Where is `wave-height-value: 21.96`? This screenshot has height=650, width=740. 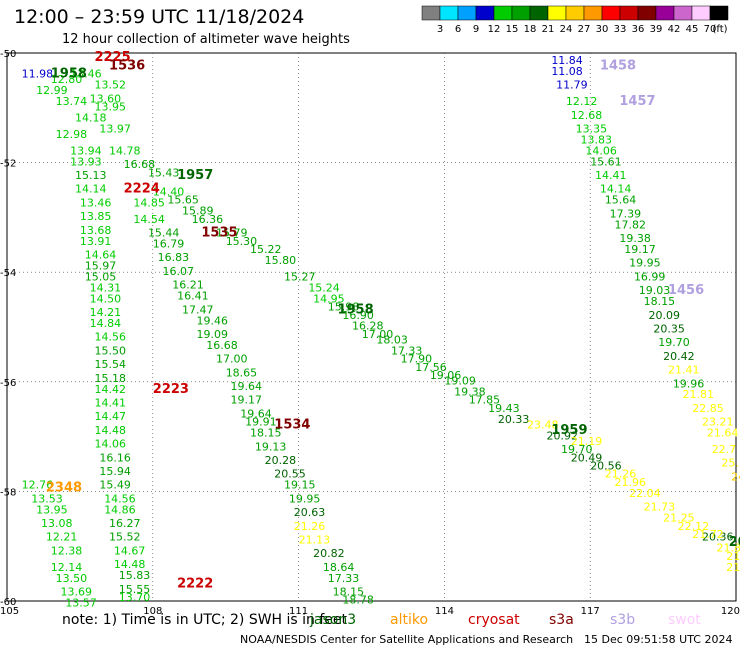
wave-height-value: 21.96 is located at coordinates (631, 482).